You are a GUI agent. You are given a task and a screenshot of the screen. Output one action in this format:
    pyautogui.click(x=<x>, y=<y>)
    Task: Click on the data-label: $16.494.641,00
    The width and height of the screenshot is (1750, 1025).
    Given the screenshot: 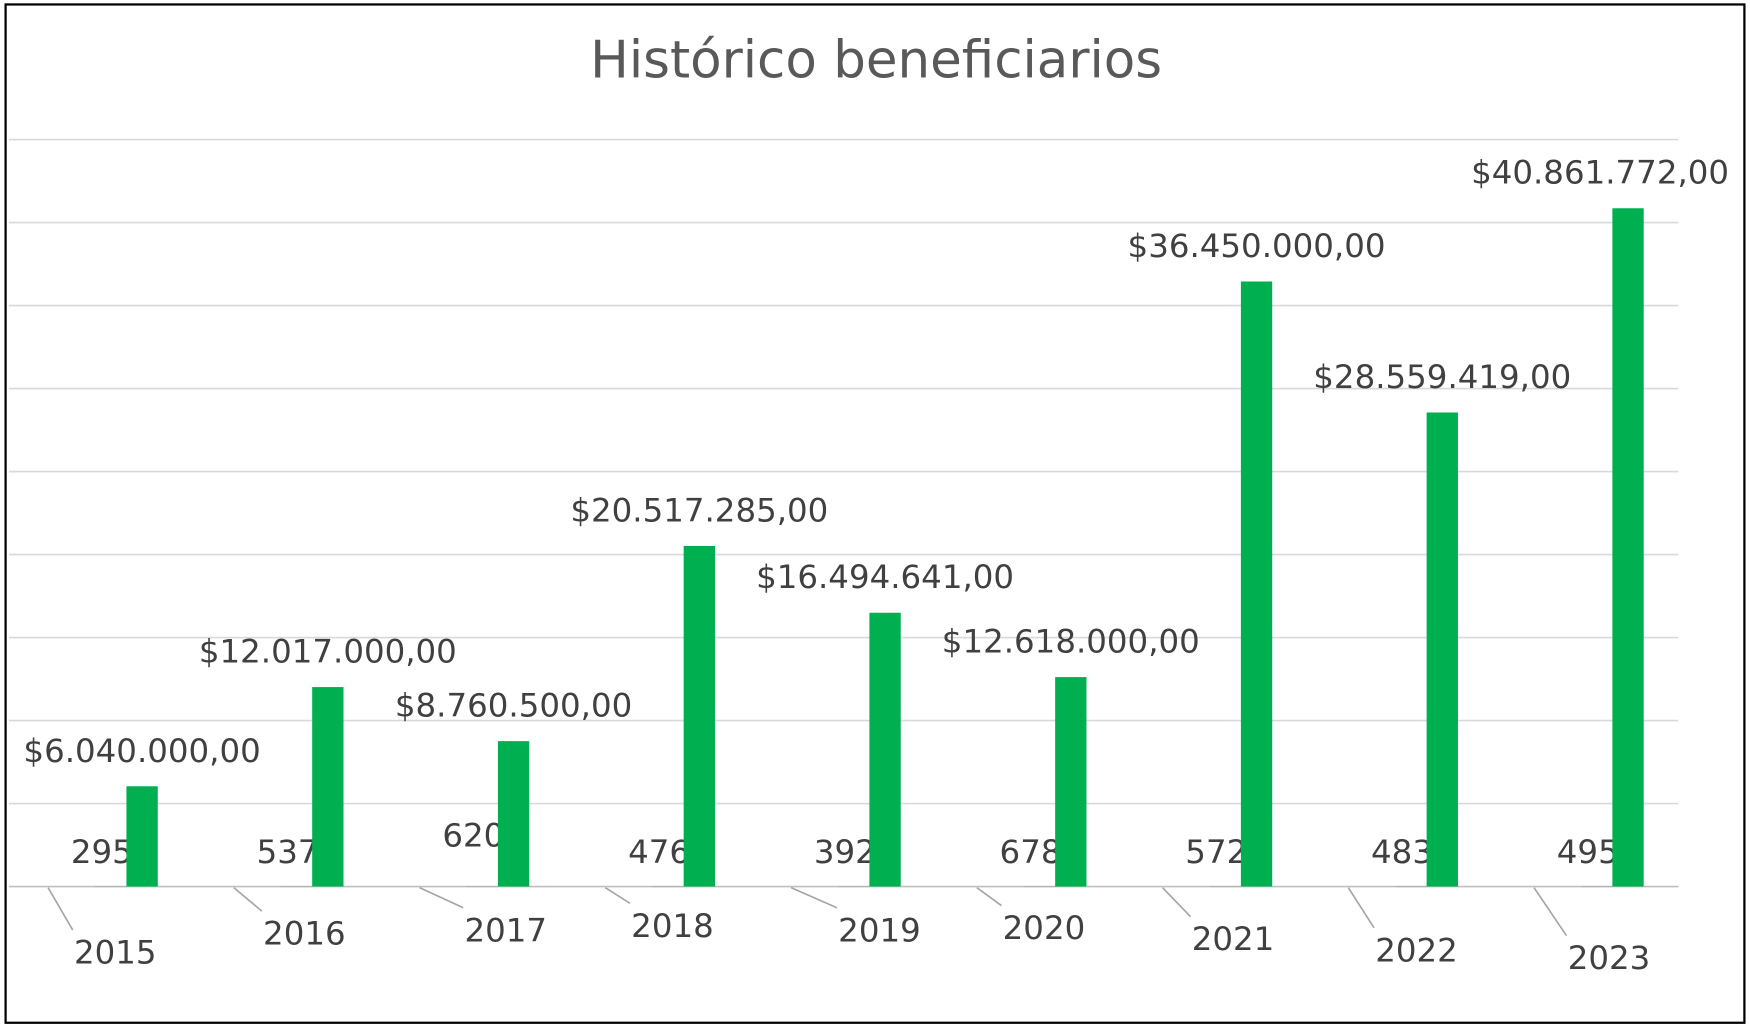 What is the action you would take?
    pyautogui.click(x=885, y=577)
    